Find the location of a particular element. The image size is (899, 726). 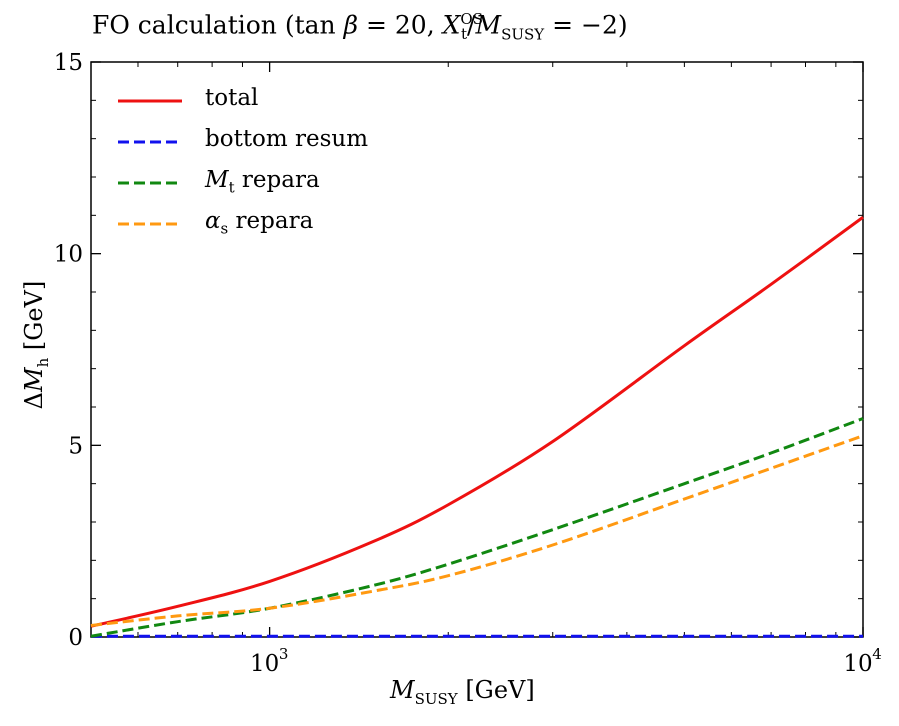

legend-label-1: total is located at coordinates (232, 98).